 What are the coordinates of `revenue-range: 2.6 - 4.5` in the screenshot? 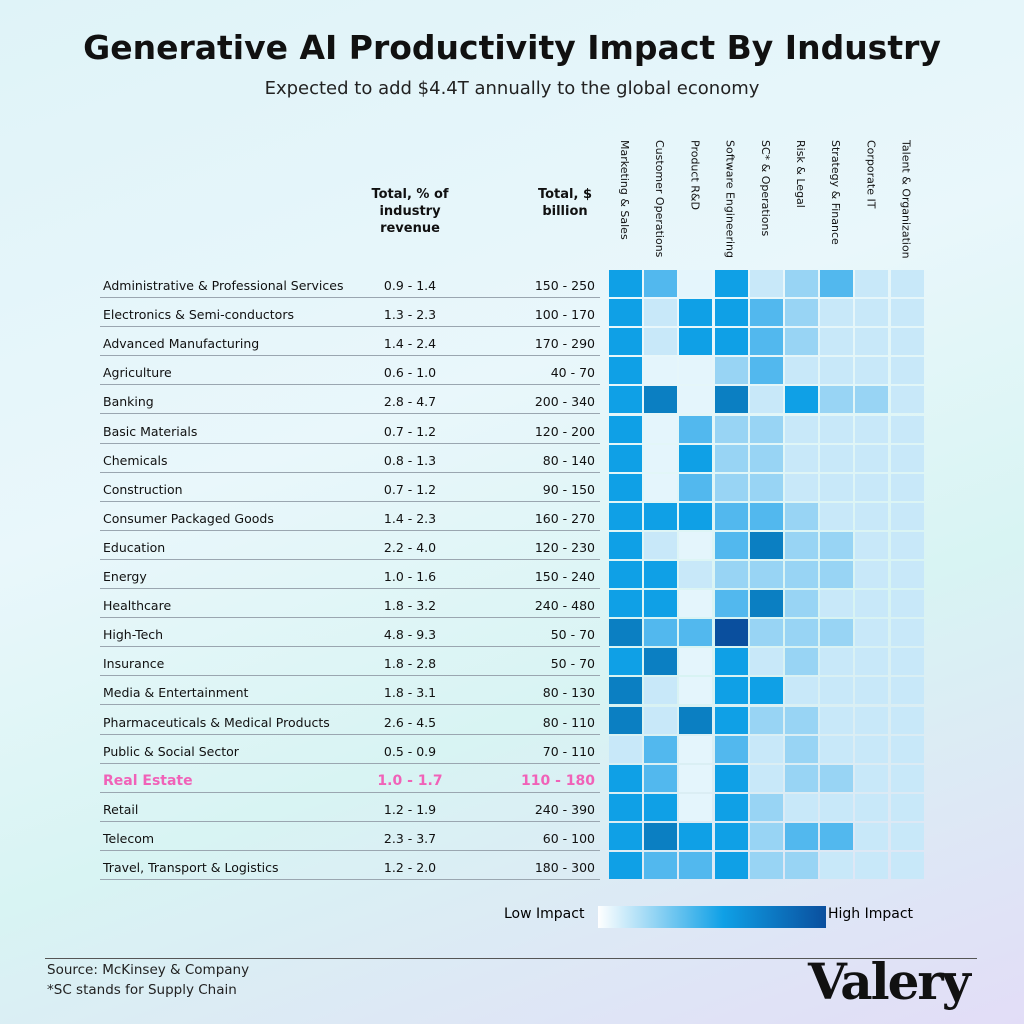 It's located at (410, 722).